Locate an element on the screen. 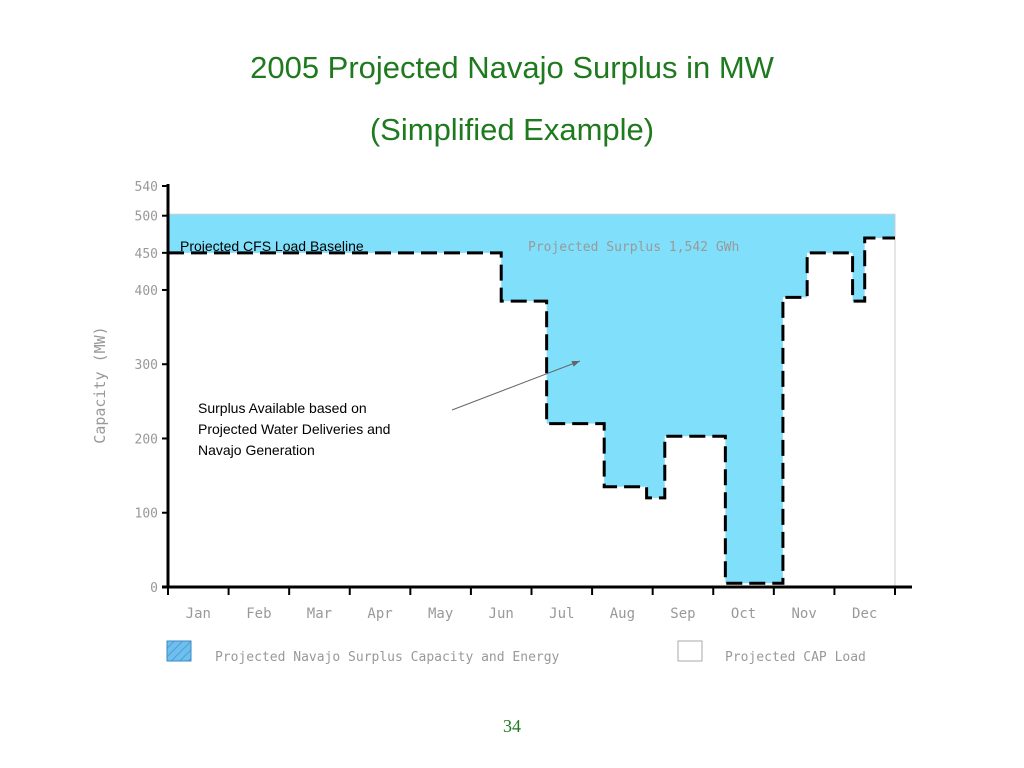 Image resolution: width=1024 pixels, height=768 pixels. y-tick-label: 400 is located at coordinates (146, 291).